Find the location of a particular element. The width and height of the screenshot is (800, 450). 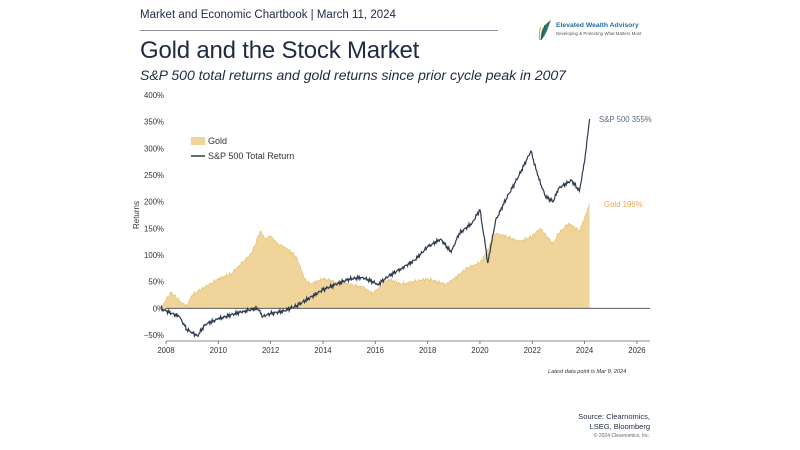

source-line-2: LSEG, Bloomberg is located at coordinates (619, 426).